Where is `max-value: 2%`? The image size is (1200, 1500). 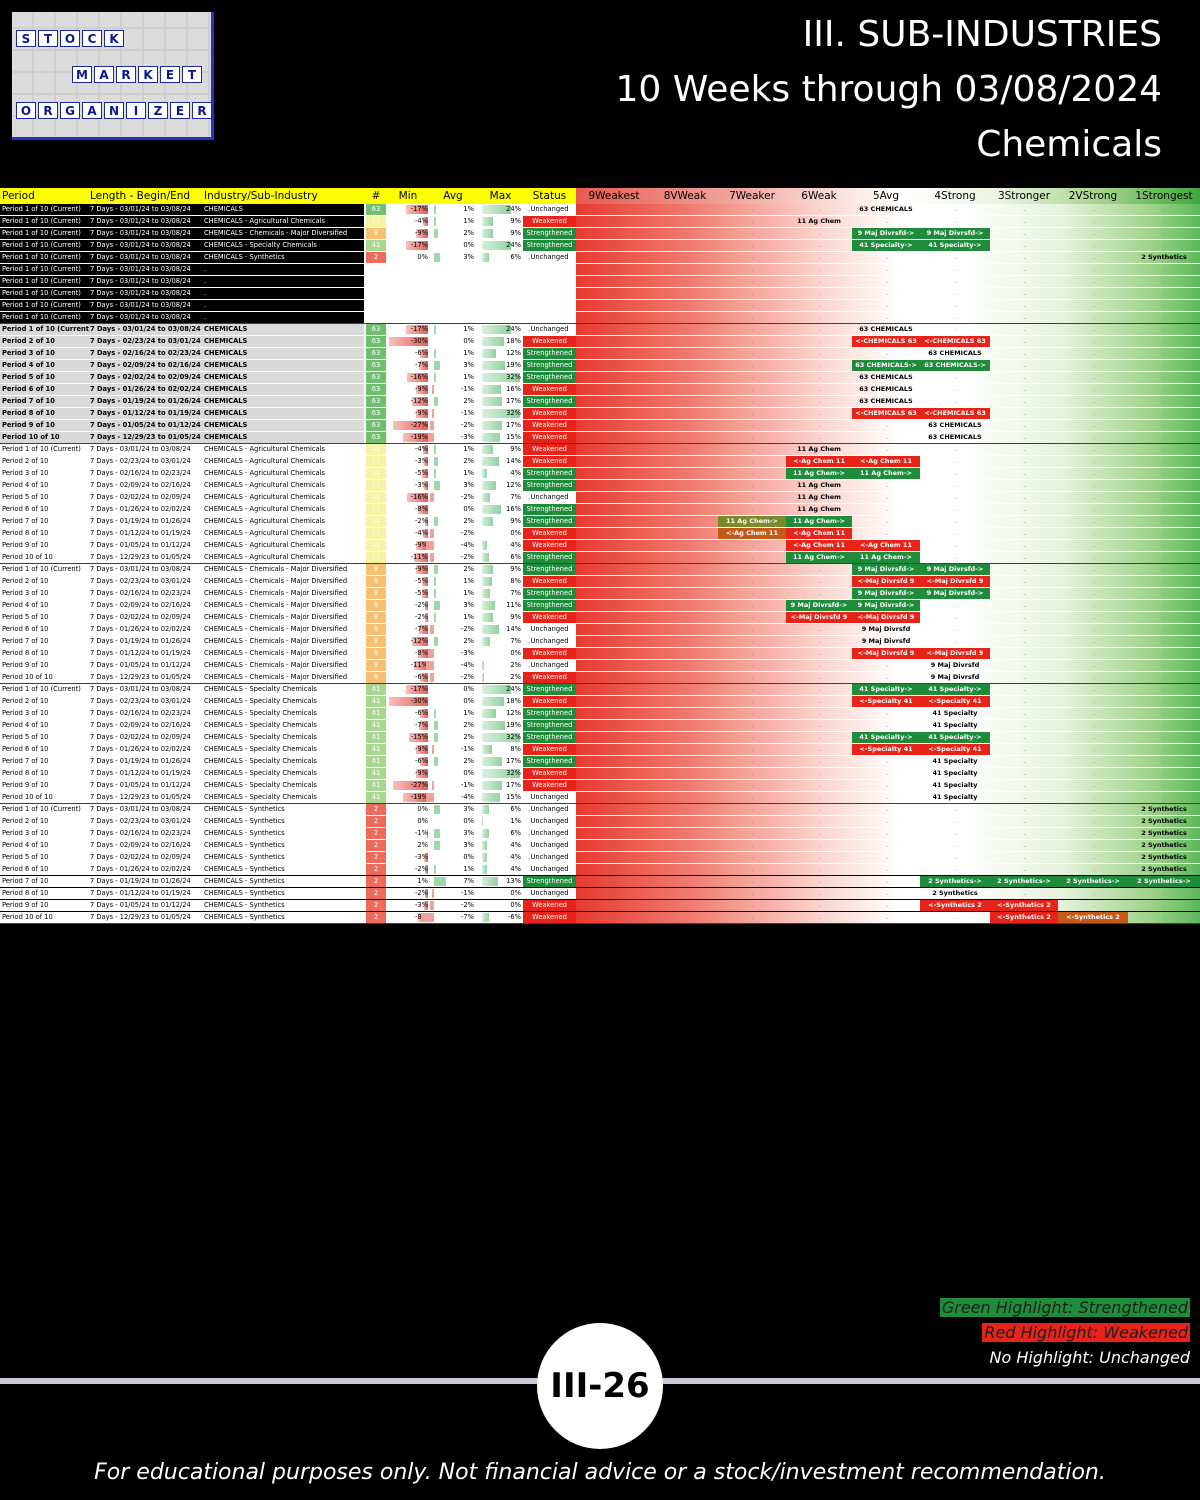 max-value: 2% is located at coordinates (515, 677).